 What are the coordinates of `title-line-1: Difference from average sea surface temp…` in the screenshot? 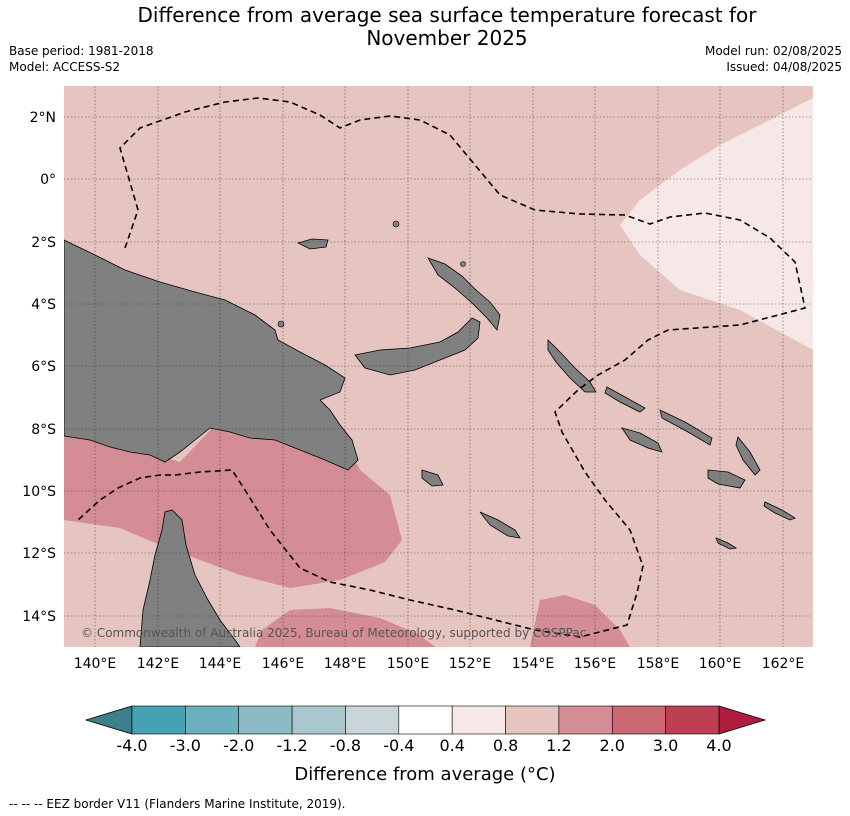 It's located at (447, 15).